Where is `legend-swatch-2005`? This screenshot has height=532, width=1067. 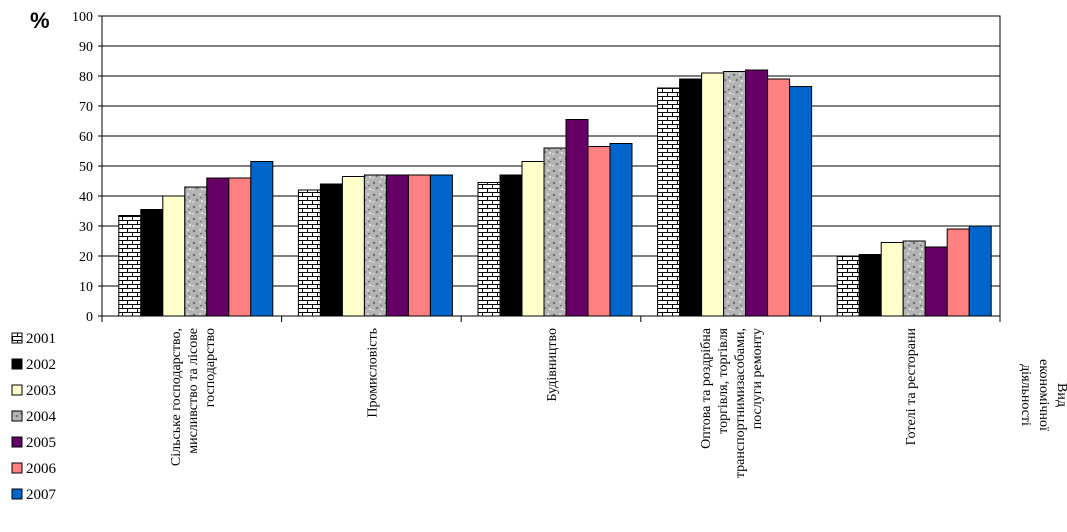
legend-swatch-2005 is located at coordinates (17, 442).